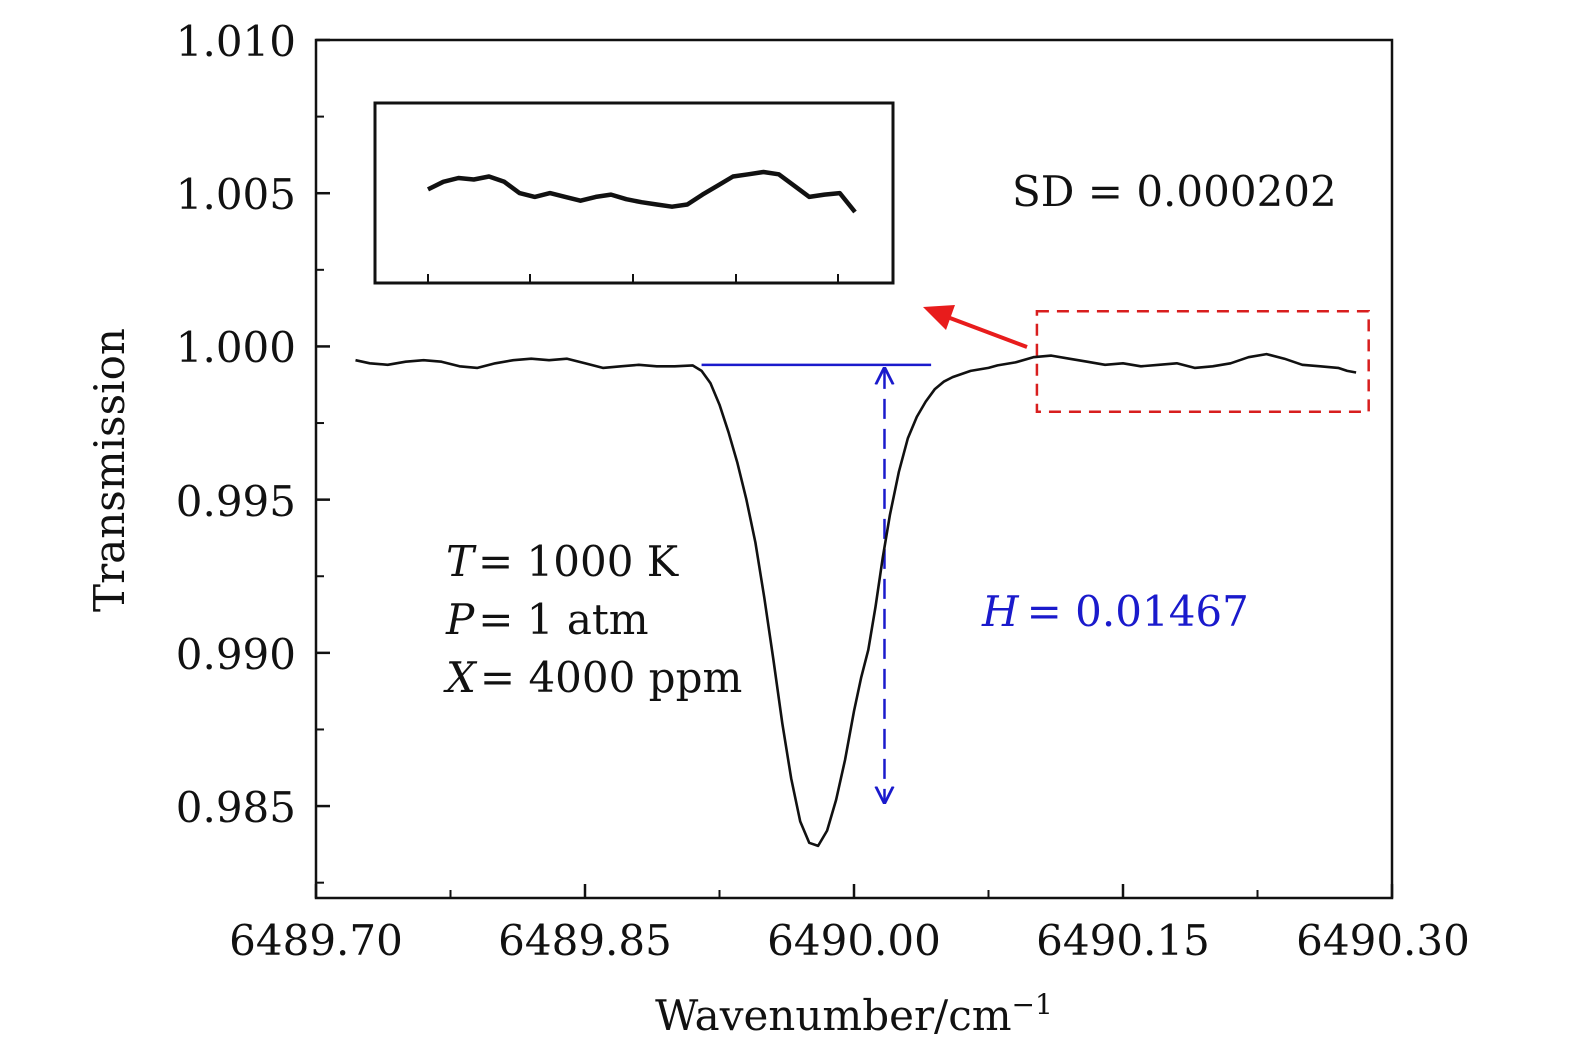 The width and height of the screenshot is (1575, 1063). I want to click on y-tick-label: 0.985, so click(236, 807).